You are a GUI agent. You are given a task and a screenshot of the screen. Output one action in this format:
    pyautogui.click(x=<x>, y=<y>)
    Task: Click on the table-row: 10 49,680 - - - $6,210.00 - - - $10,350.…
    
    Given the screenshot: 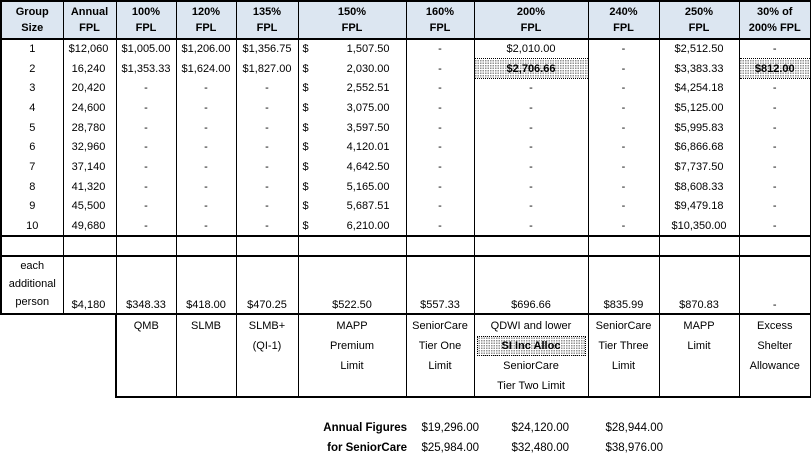 What is the action you would take?
    pyautogui.click(x=405, y=226)
    